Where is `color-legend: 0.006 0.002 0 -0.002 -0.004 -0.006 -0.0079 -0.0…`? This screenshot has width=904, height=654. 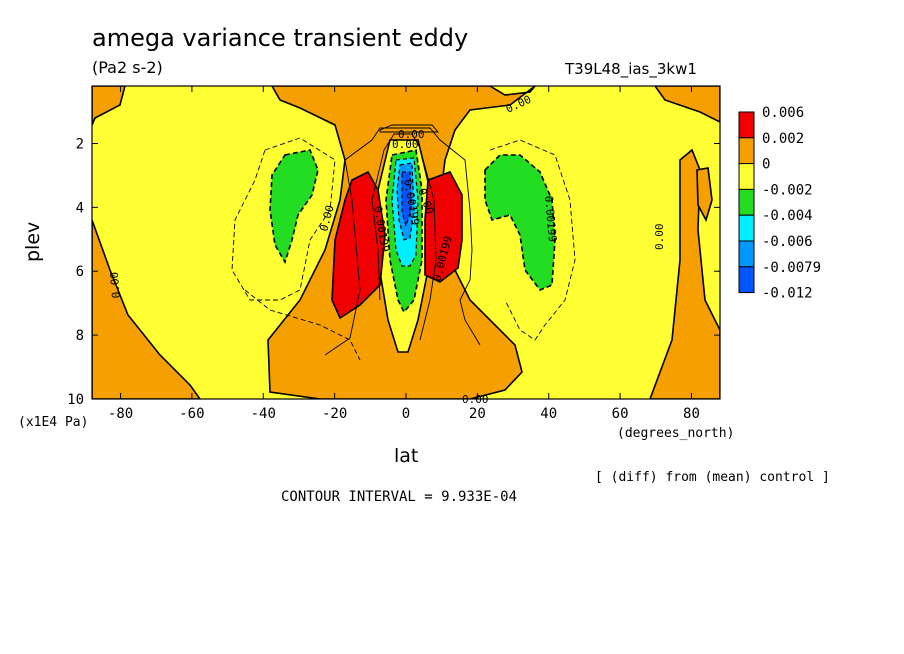
color-legend: 0.006 0.002 0 -0.002 -0.004 -0.006 -0.0079 -0.0… is located at coordinates (779, 203).